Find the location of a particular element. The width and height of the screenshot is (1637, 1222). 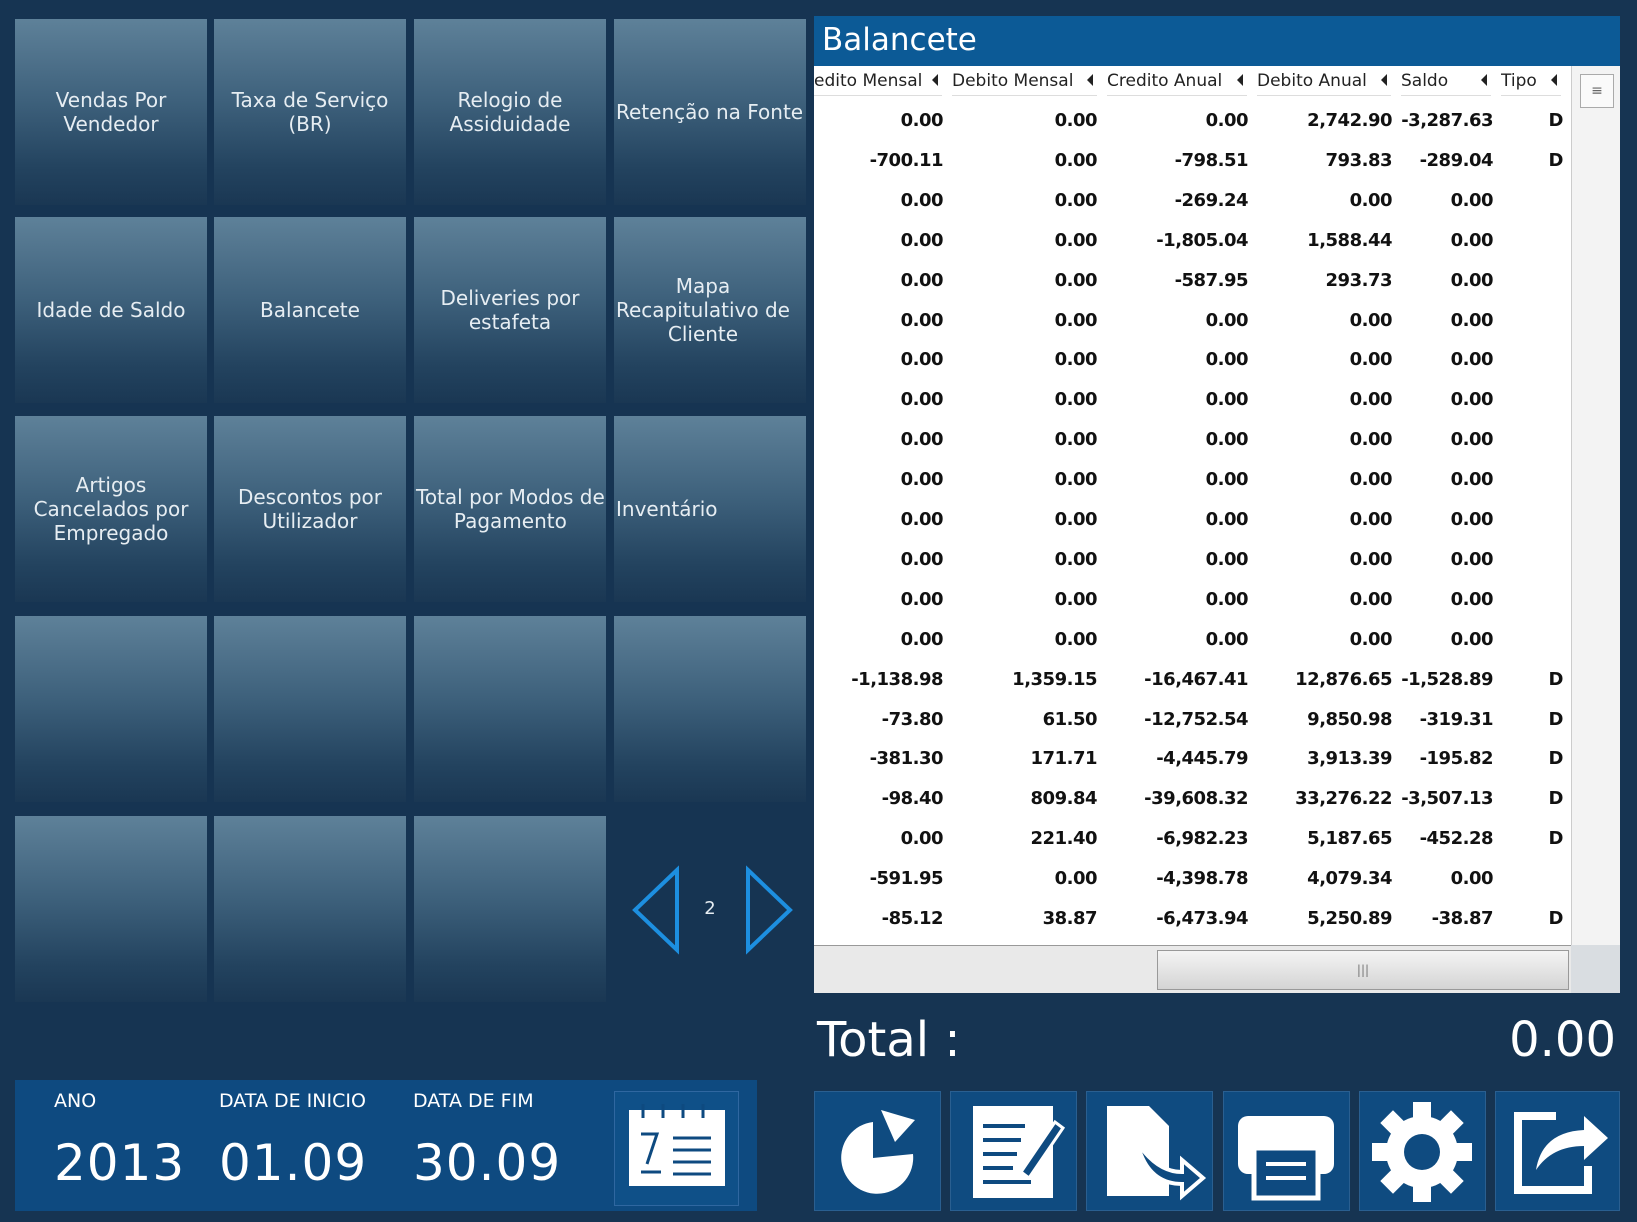

menu-tile: Total por Modos de Pagamento is located at coordinates (510, 509).